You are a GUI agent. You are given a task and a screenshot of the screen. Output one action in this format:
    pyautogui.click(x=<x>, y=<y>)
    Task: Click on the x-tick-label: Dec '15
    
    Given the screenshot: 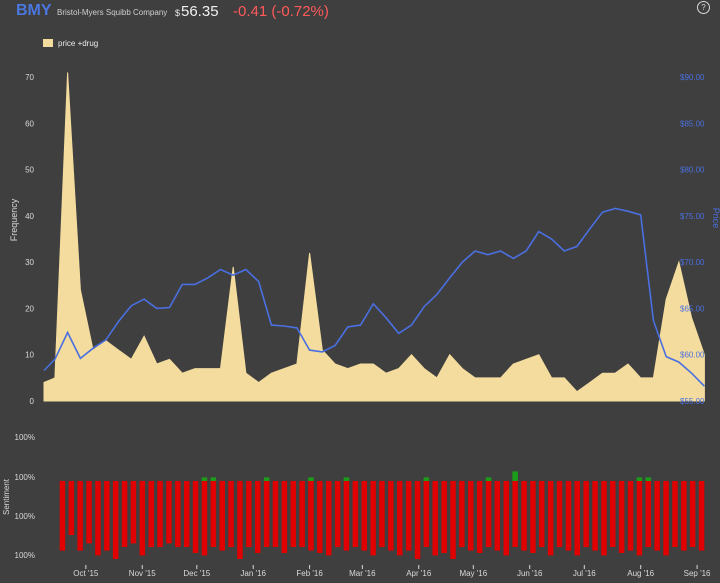 What is the action you would take?
    pyautogui.click(x=196, y=573)
    